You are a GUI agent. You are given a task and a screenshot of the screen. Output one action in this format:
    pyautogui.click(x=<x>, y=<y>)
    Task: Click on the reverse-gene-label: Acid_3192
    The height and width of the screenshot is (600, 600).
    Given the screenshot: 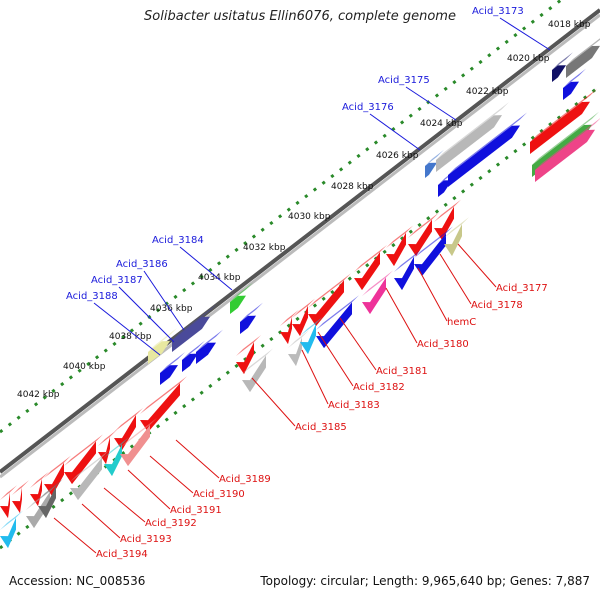 What is the action you would take?
    pyautogui.click(x=171, y=523)
    